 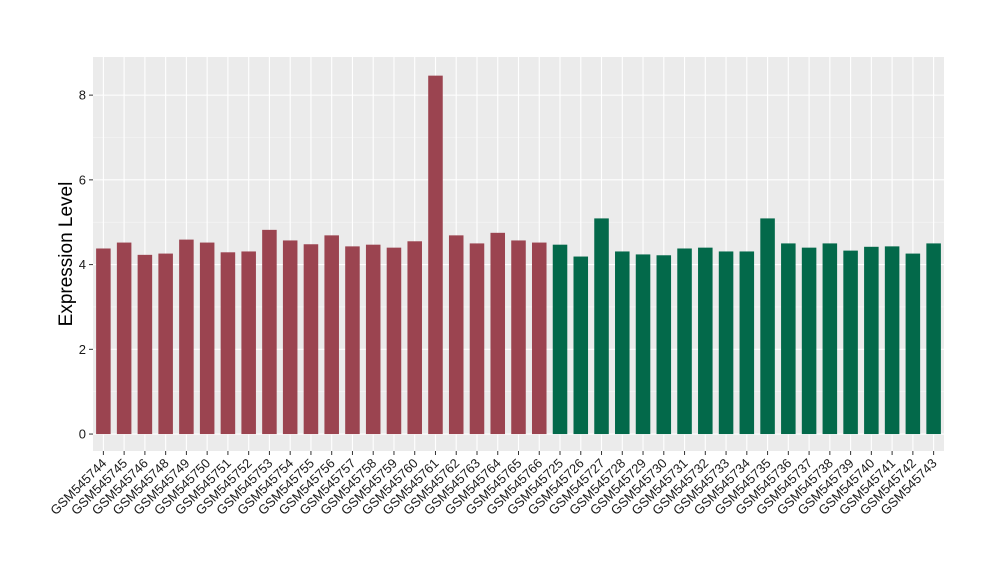 I want to click on y-axis: 0 2 4 6 8, so click(x=86, y=265).